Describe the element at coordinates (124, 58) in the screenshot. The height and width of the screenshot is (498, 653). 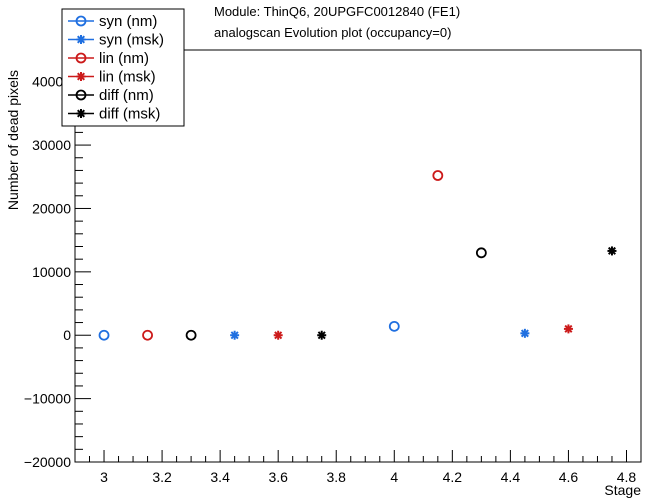
I see `legend-label: lin (nm)` at that location.